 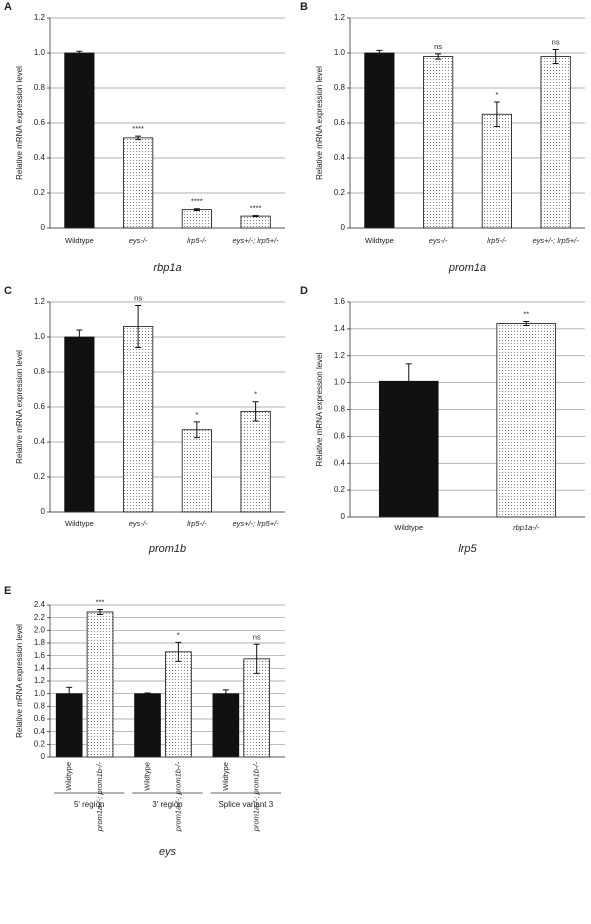 I want to click on significance-label: **, so click(x=526, y=313).